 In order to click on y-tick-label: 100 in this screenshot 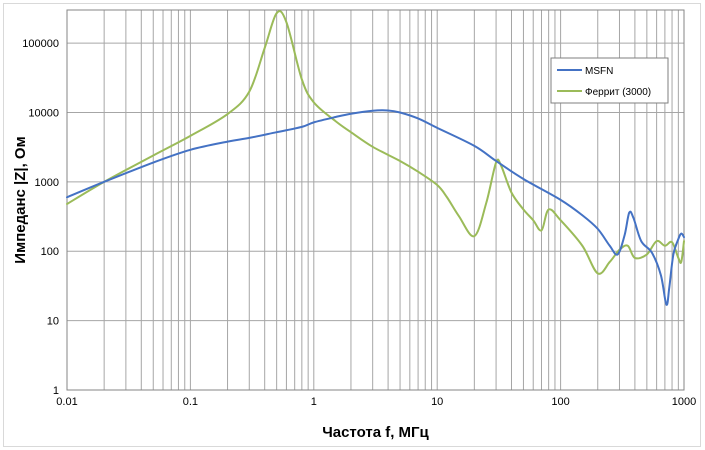, I will do `click(50, 252)`.